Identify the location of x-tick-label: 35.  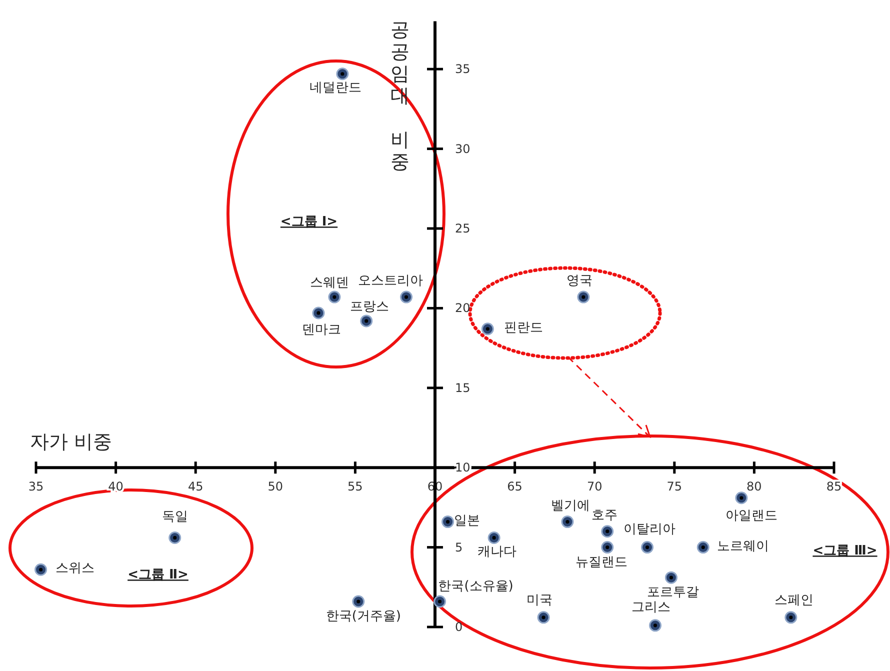
(36, 487).